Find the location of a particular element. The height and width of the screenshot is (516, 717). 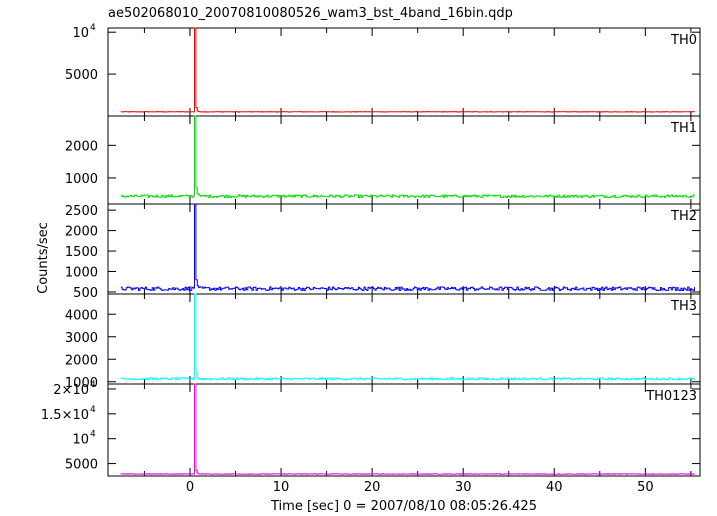

x-axis-label: Time [sec] 0 = 2007/08/10 08:05:26.425 is located at coordinates (403, 506).